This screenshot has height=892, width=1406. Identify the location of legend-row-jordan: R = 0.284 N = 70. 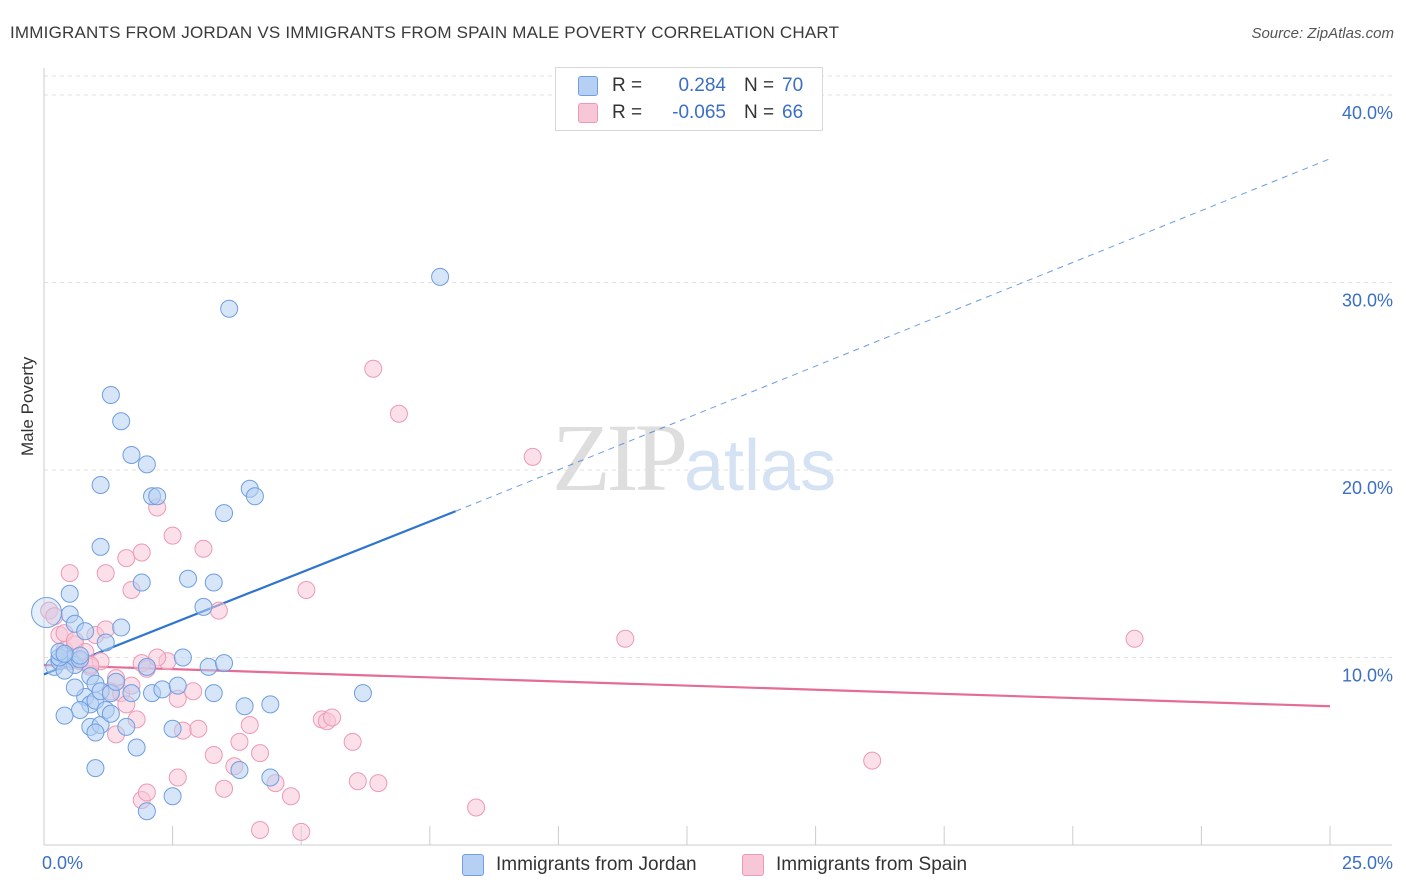
(690, 86).